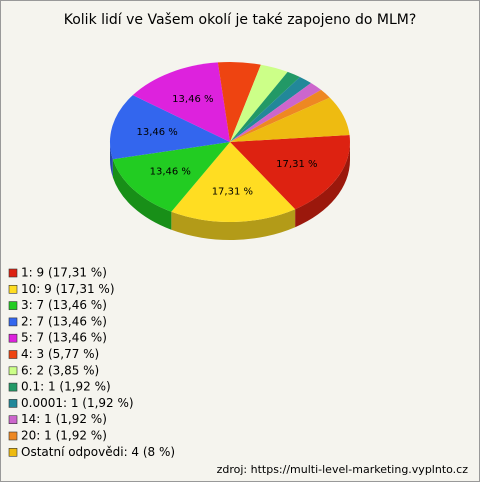 This screenshot has width=480, height=482. I want to click on legend-label: 4: 3 (5,77 %), so click(60, 354).